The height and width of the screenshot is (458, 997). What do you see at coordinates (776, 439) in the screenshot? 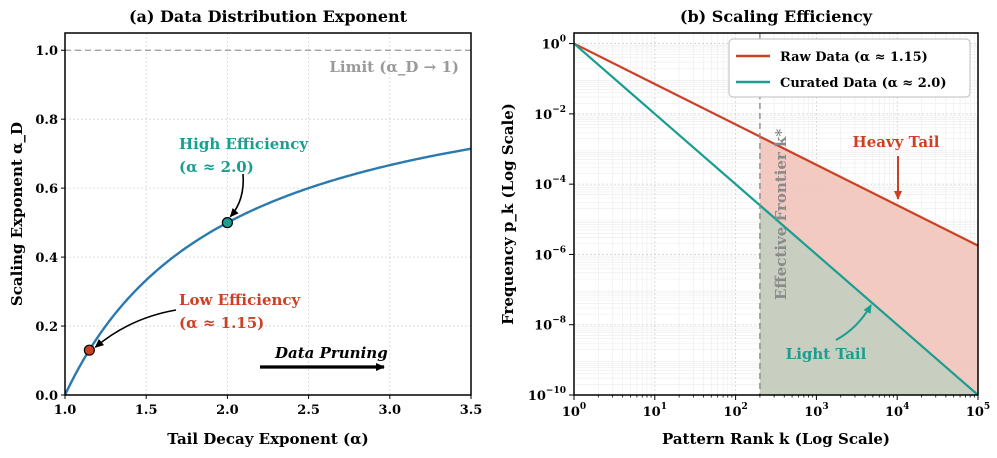
I see `panel-b-xlabel: Pattern Rank k (Log Scale)` at bounding box center [776, 439].